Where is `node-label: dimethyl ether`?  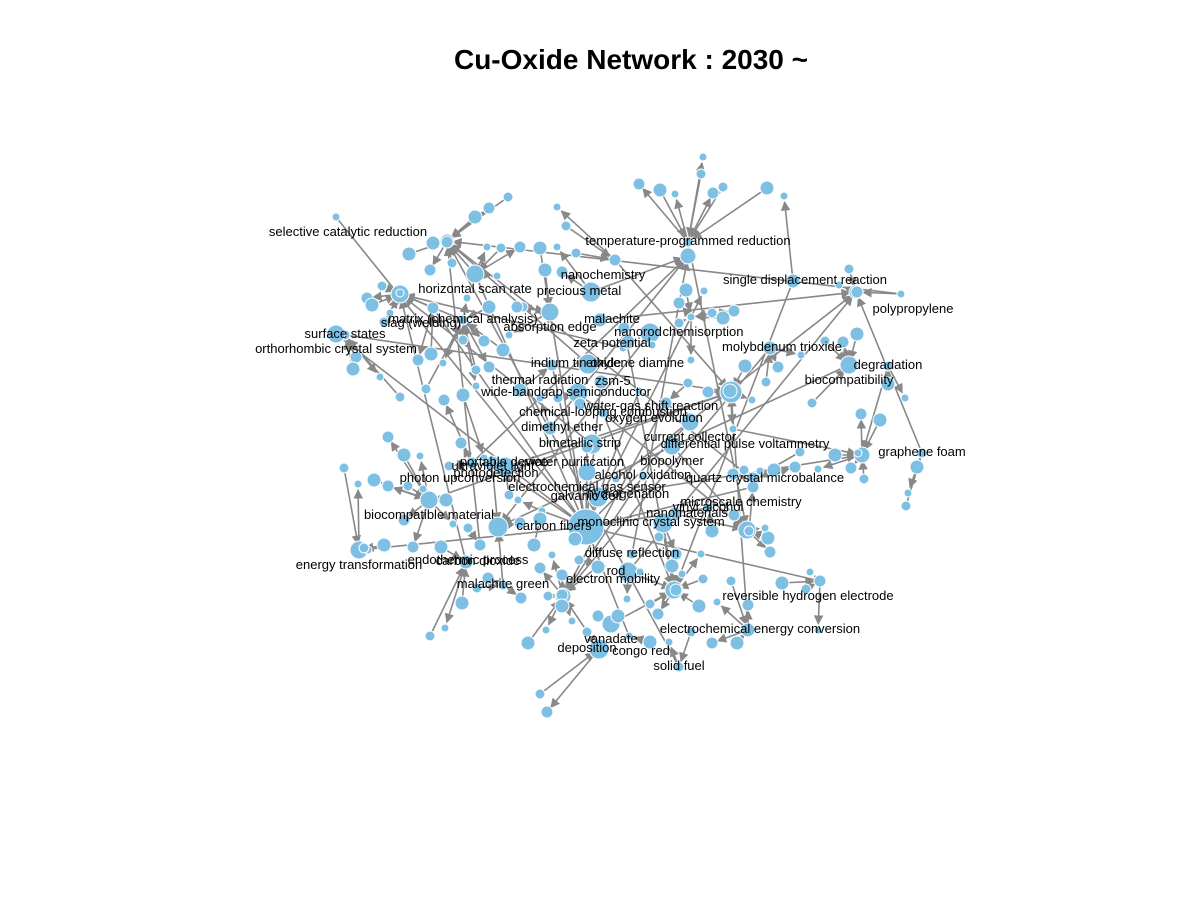 node-label: dimethyl ether is located at coordinates (562, 426).